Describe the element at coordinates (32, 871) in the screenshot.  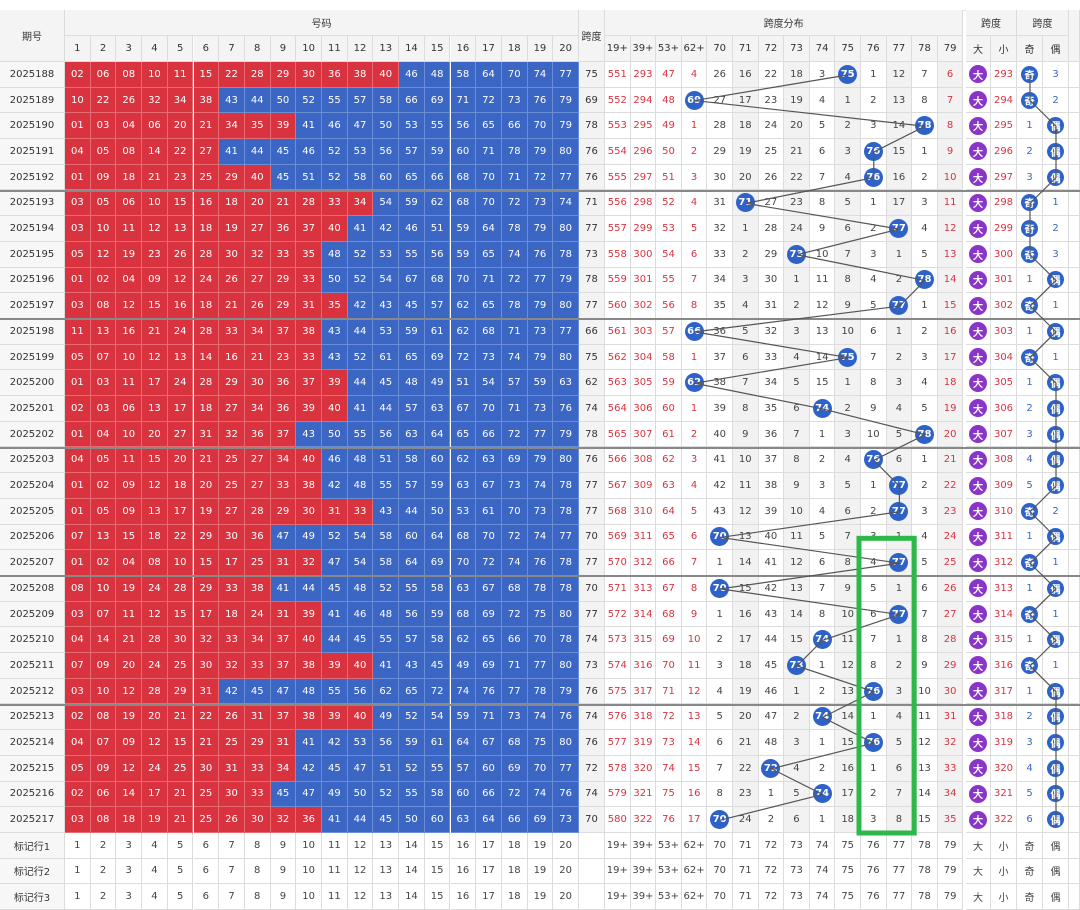
I see `marker-row-label: 标记行2` at that location.